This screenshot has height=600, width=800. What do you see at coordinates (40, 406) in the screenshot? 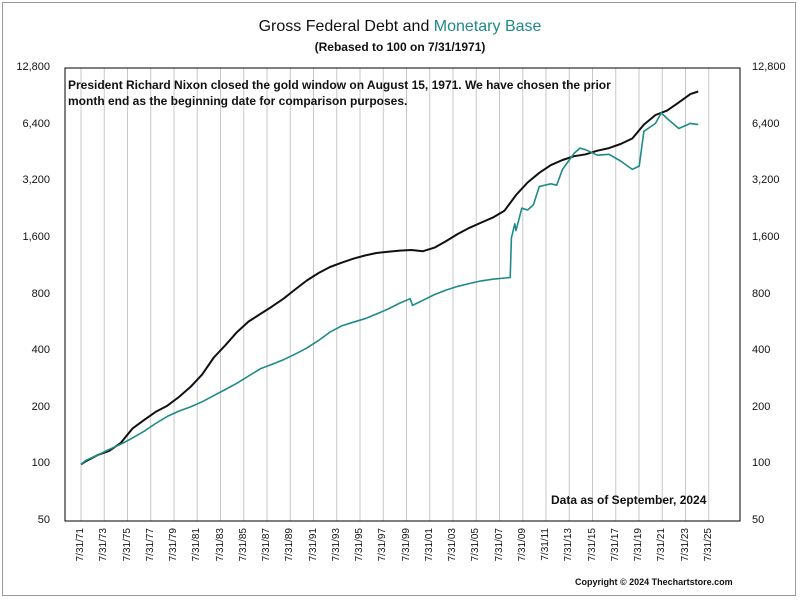
I see `y-tick-label-left: 200` at bounding box center [40, 406].